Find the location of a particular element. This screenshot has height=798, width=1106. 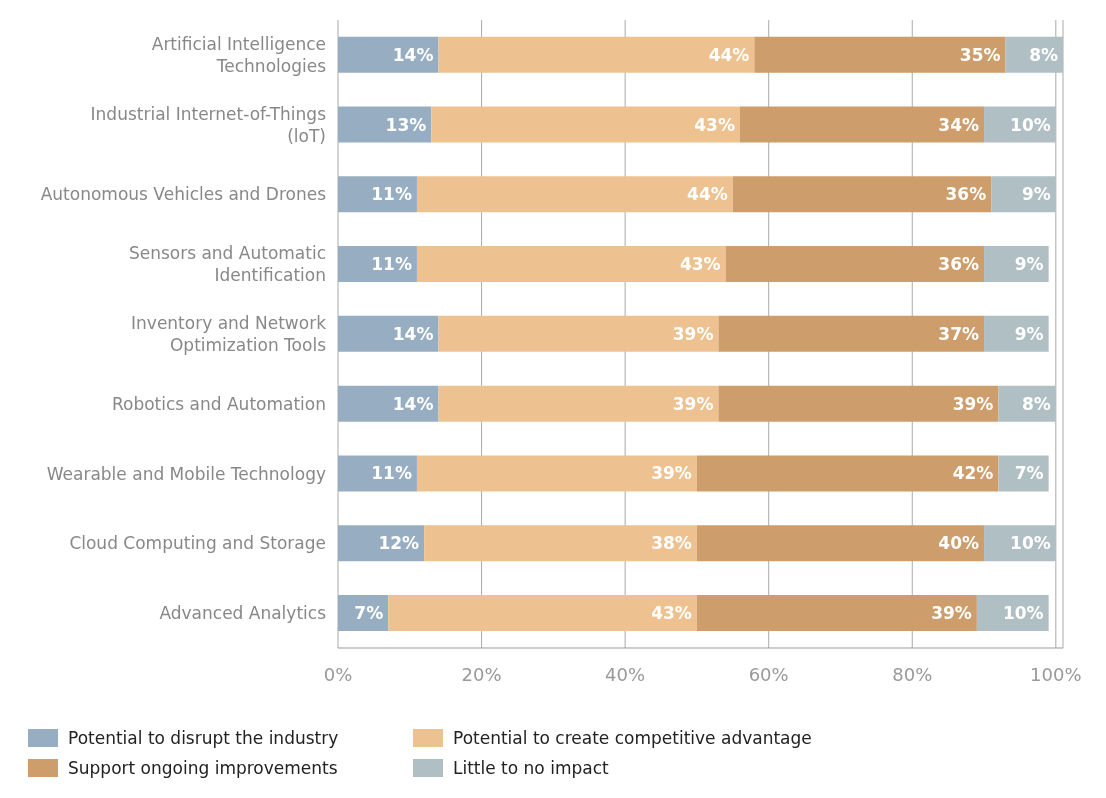

data-label: 42% is located at coordinates (973, 473).